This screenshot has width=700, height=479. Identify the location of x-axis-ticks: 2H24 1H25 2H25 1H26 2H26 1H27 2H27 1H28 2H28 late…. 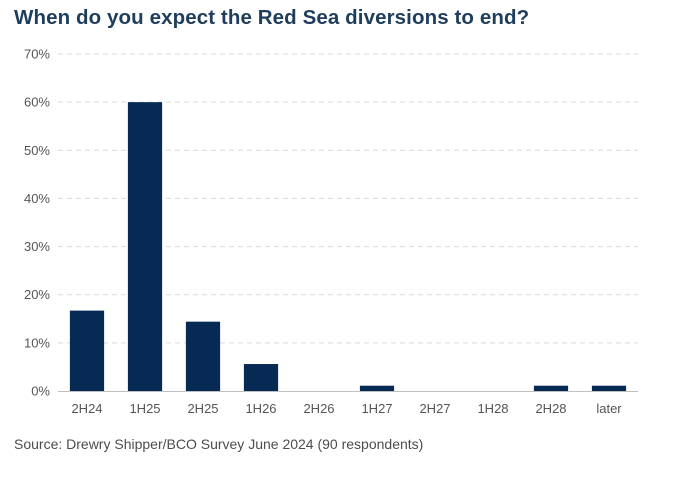
(346, 408).